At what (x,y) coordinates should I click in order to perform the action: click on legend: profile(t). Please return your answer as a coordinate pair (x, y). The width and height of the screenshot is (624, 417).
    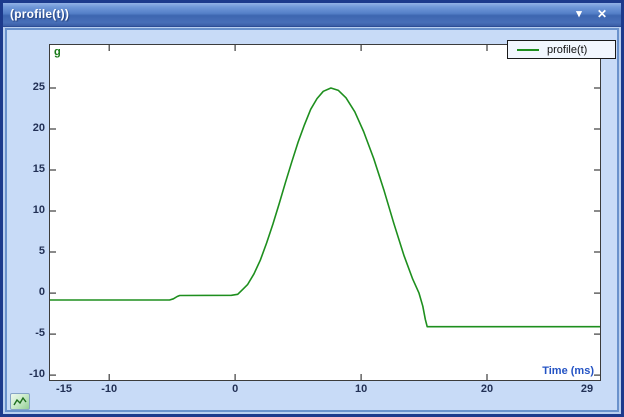
    Looking at the image, I should click on (561, 49).